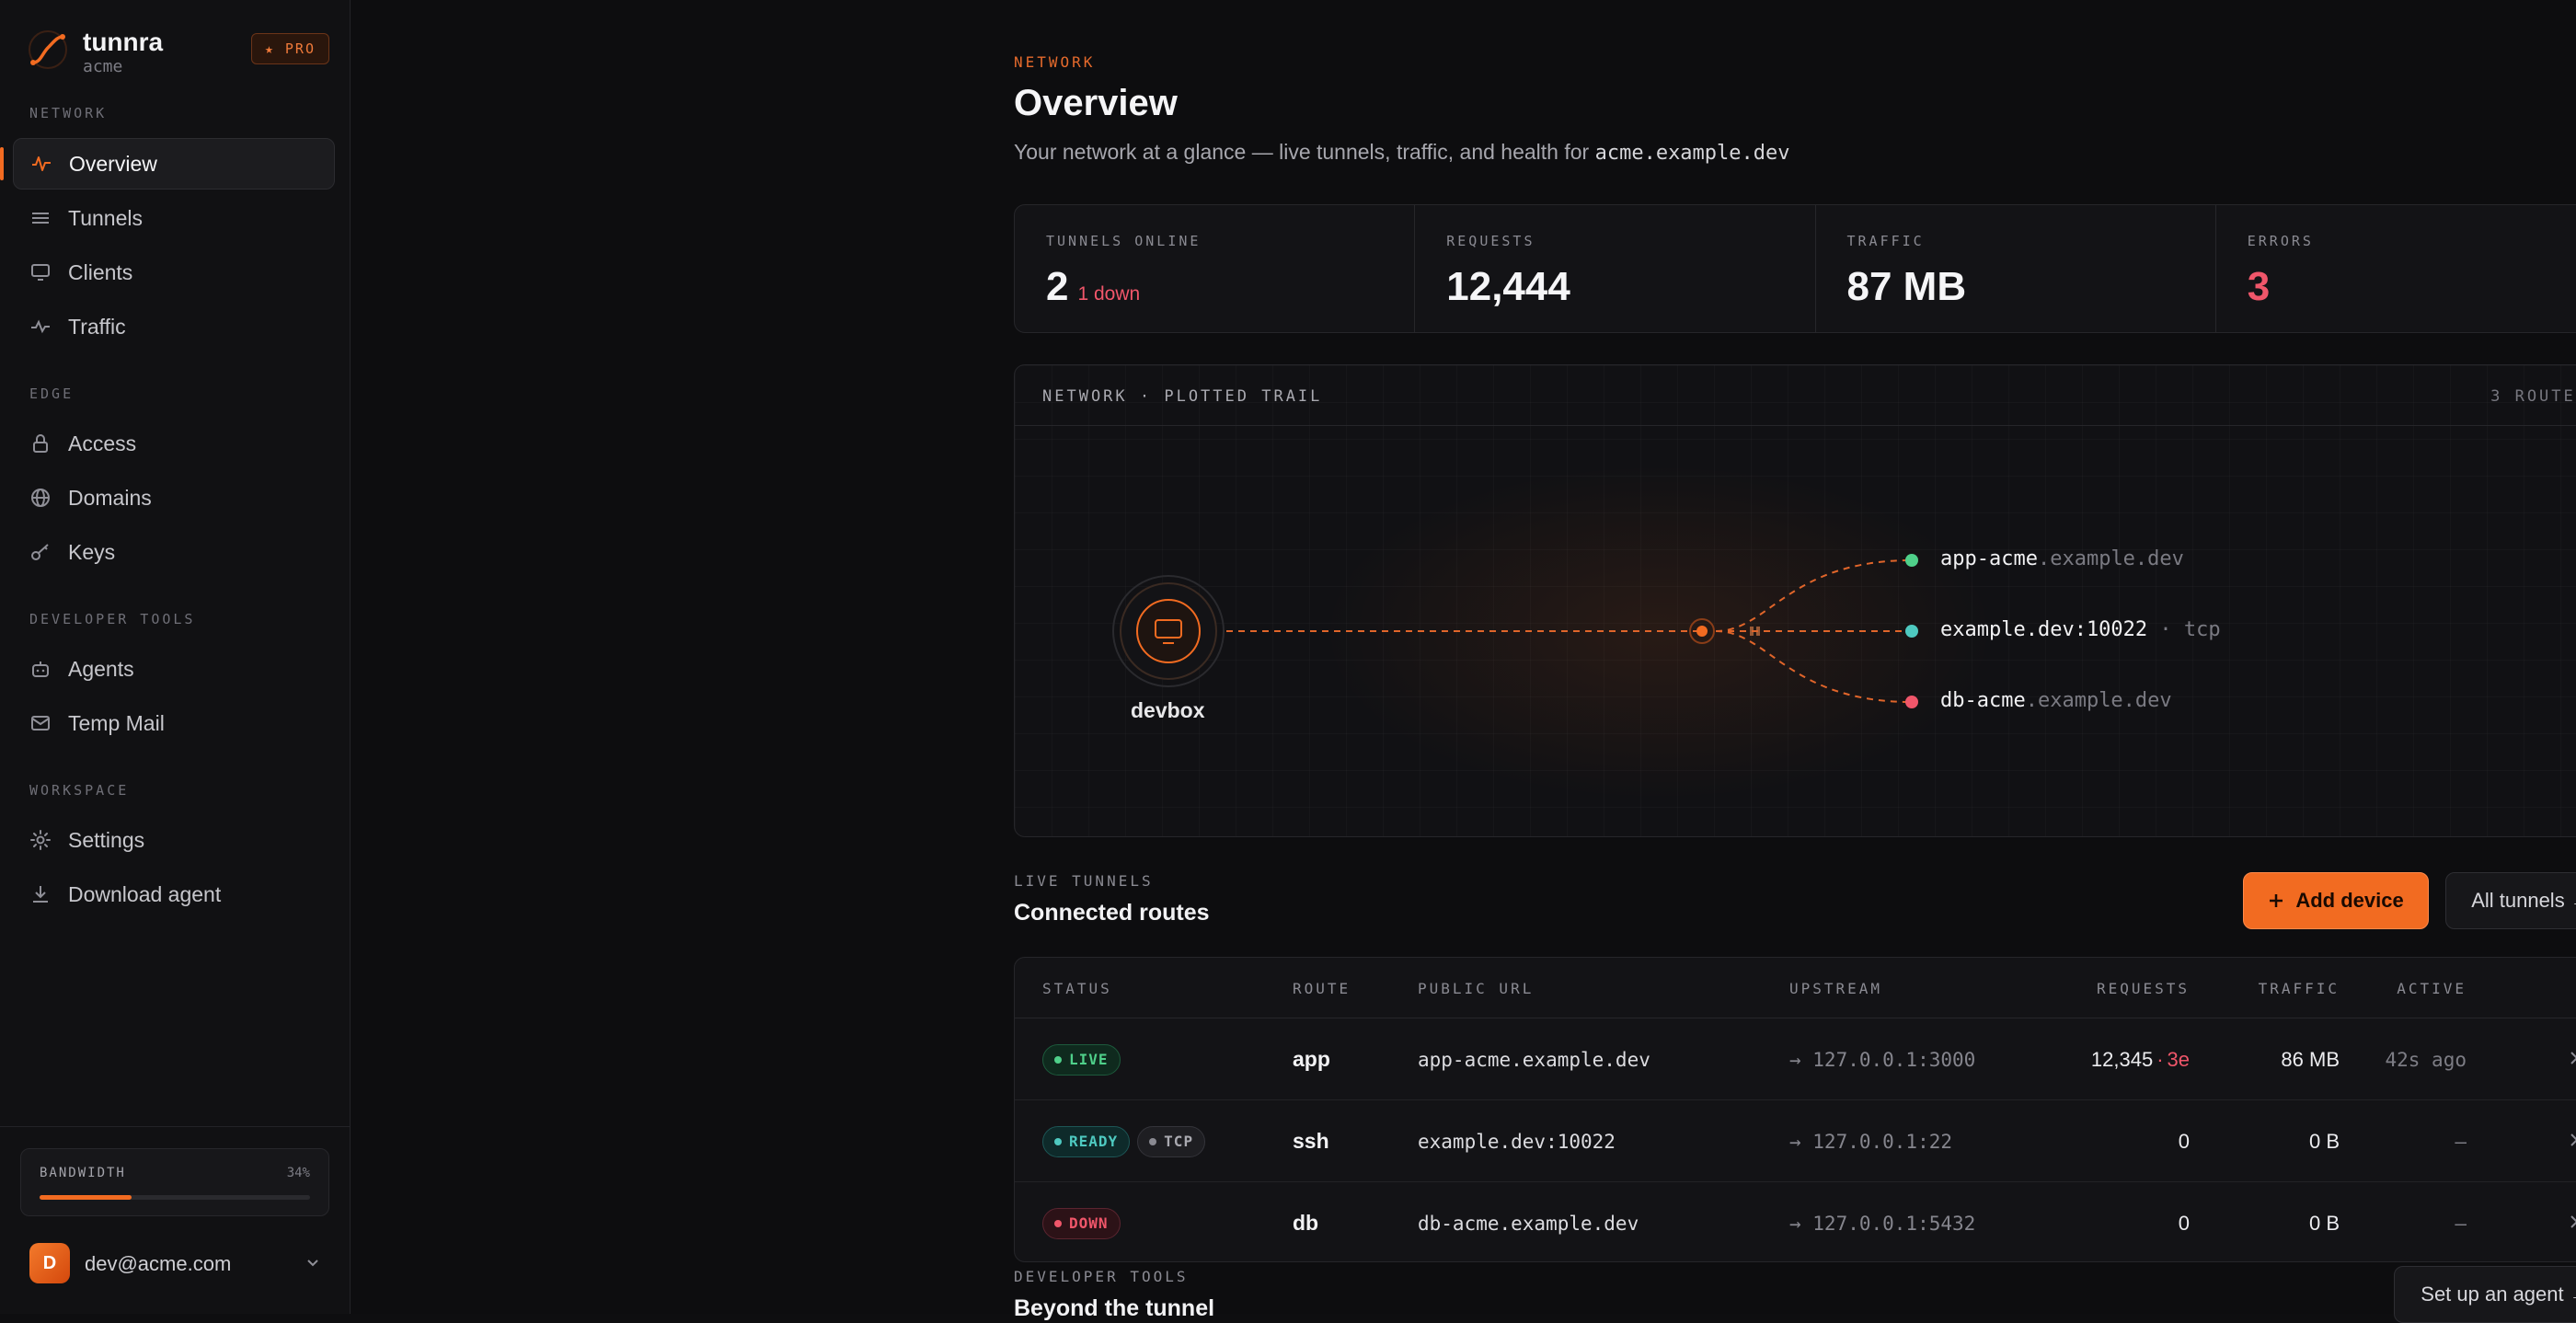  What do you see at coordinates (1814, 666) in the screenshot?
I see `trail-branch-db` at bounding box center [1814, 666].